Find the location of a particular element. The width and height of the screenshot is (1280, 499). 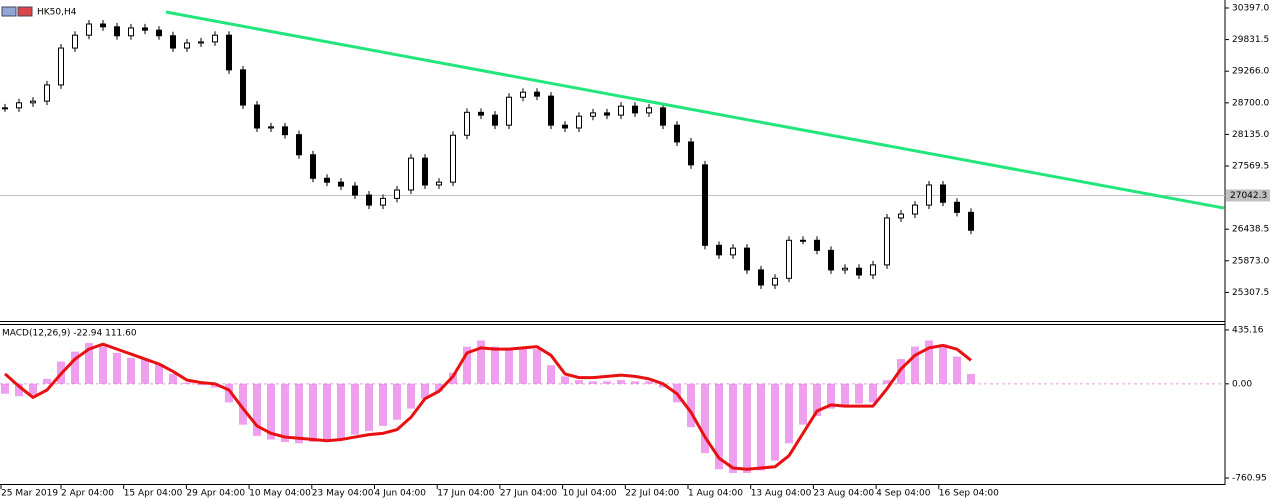

y-tick-label: 29831.5 is located at coordinates (1250, 40).